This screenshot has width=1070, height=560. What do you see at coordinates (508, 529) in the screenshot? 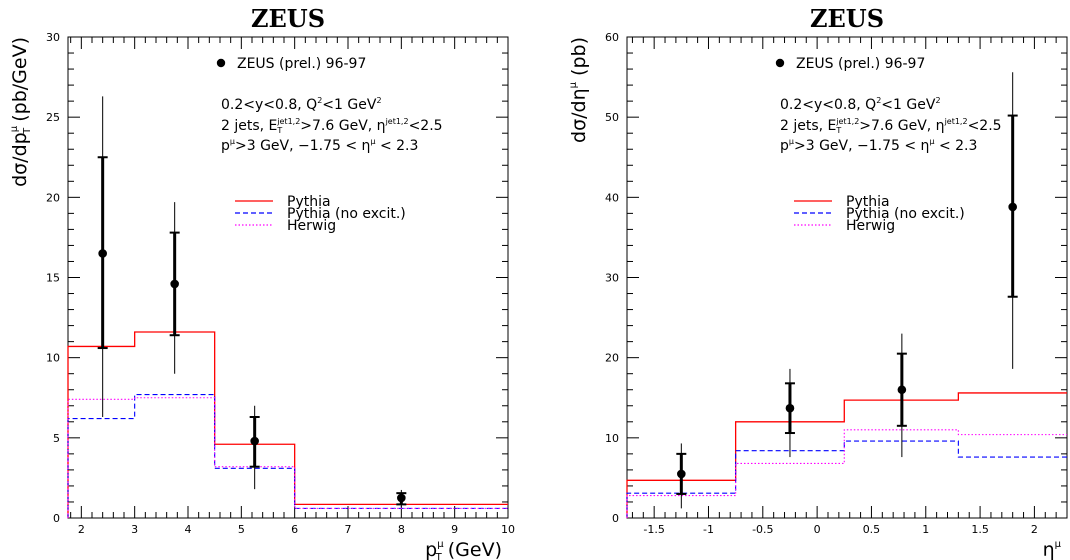
I see `x-tick-label: 10` at bounding box center [508, 529].